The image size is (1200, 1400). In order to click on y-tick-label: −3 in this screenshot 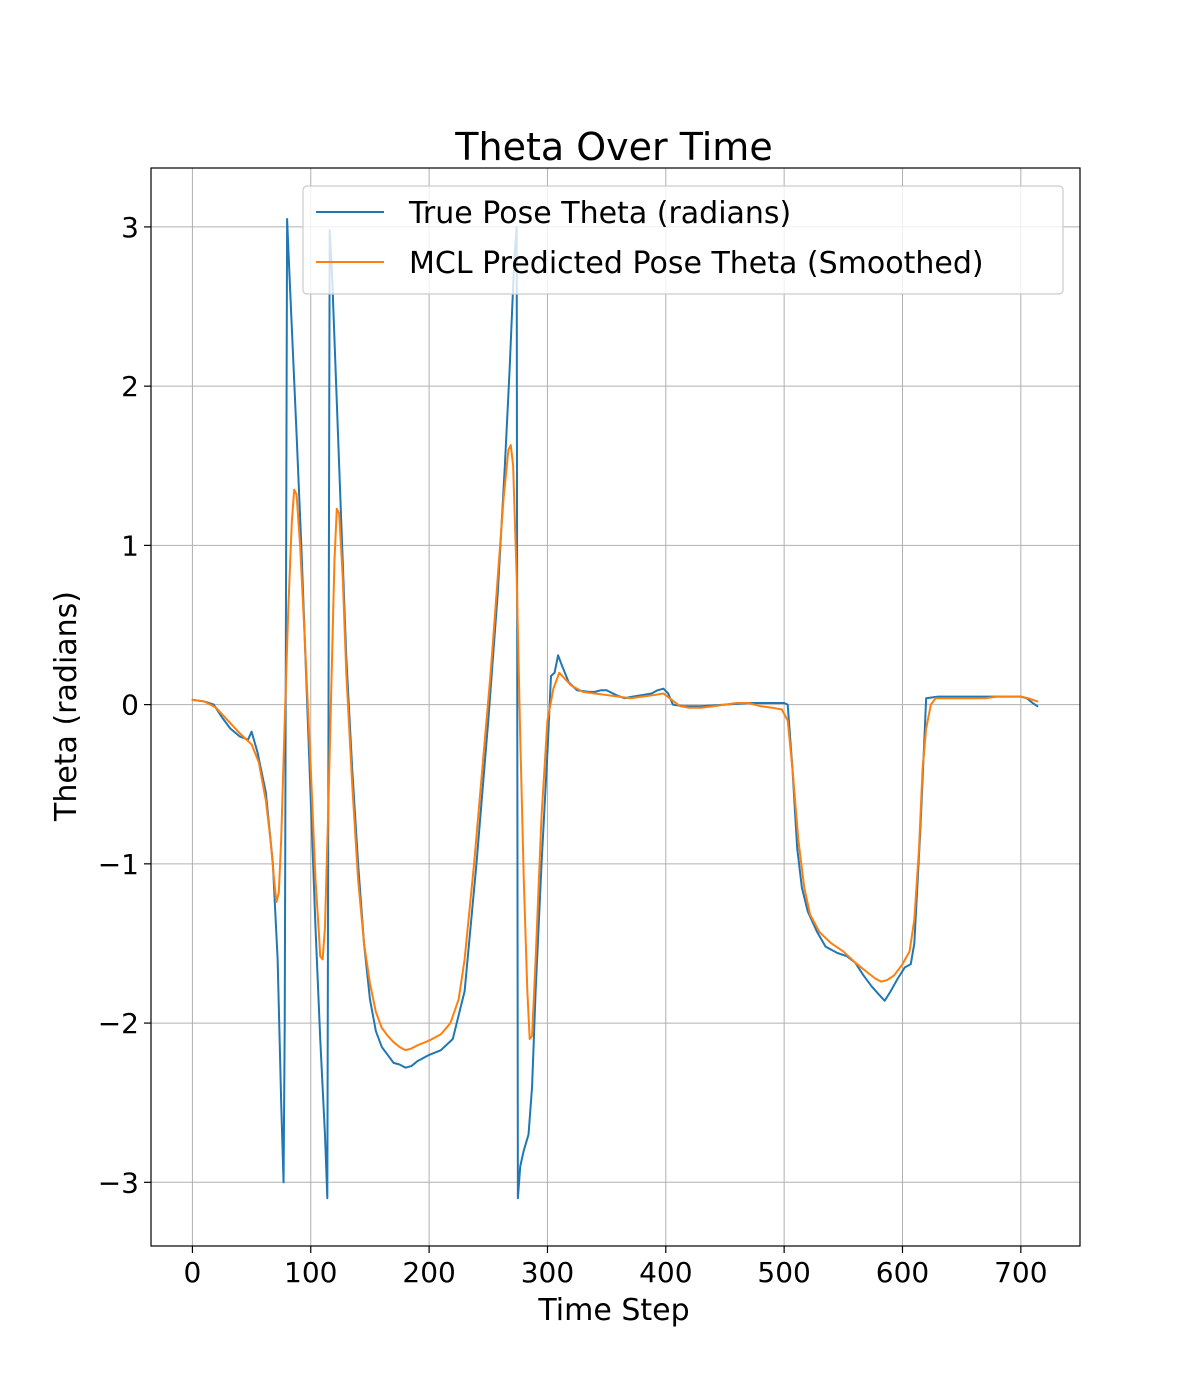, I will do `click(118, 1182)`.